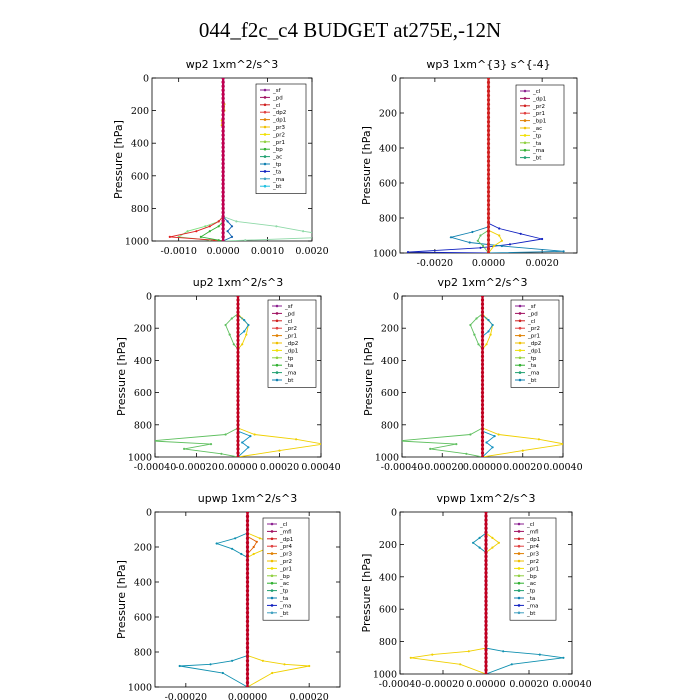 The height and width of the screenshot is (700, 700). What do you see at coordinates (562, 467) in the screenshot?
I see `x-tick-label: 0.00040` at bounding box center [562, 467].